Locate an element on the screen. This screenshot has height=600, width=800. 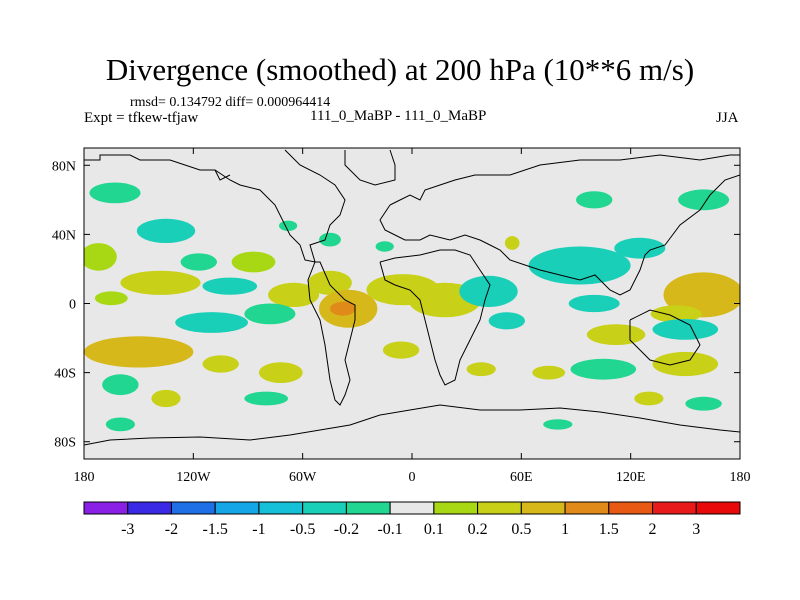
x-tick-label-1: 120W is located at coordinates (193, 477).